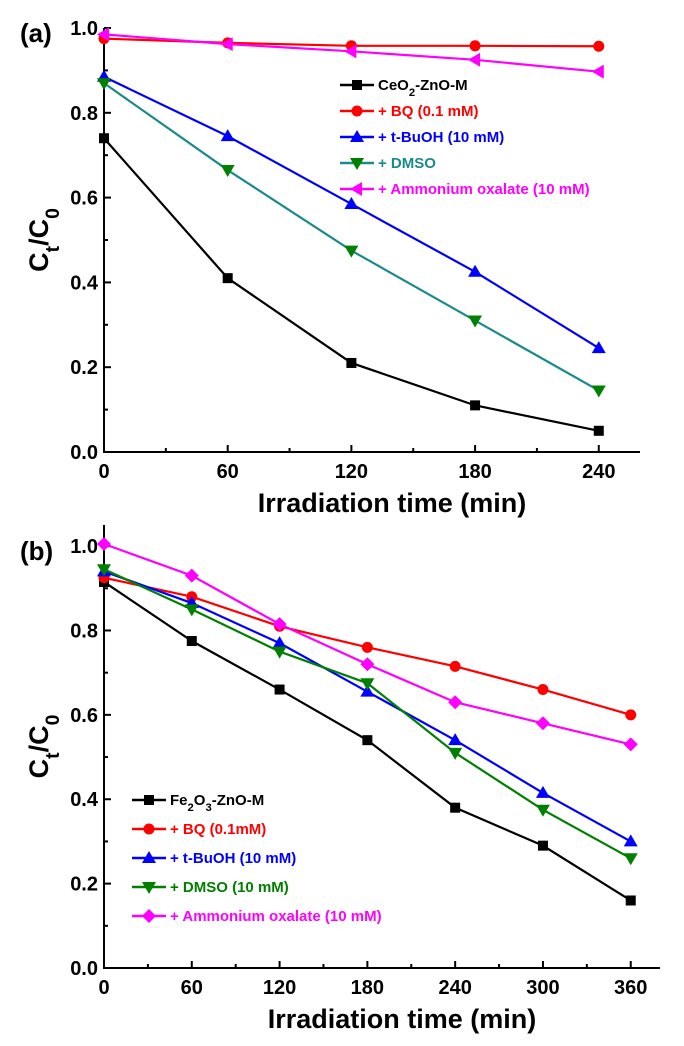 This screenshot has width=684, height=1046. What do you see at coordinates (103, 988) in the screenshot?
I see `x-tick-label: 0` at bounding box center [103, 988].